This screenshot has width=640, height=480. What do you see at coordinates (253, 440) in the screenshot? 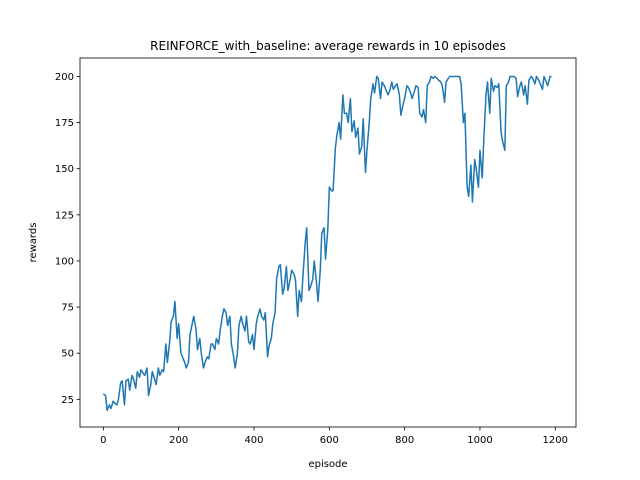
I see `x-tick-label: 400` at bounding box center [253, 440].